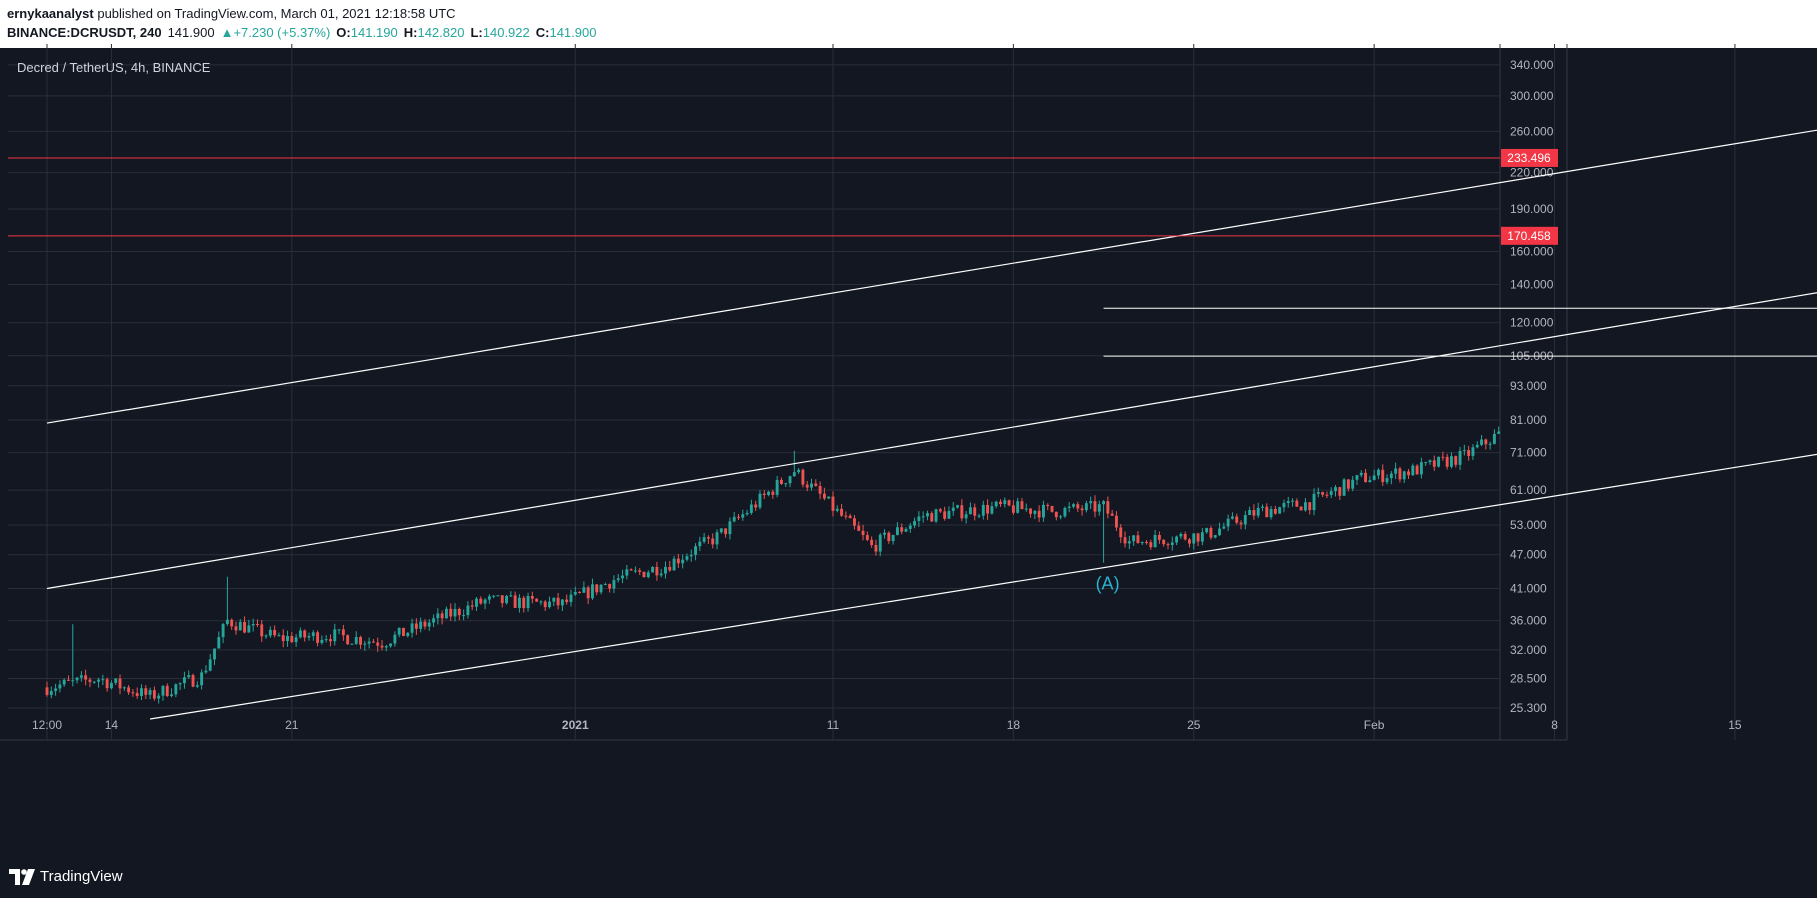  What do you see at coordinates (1529, 235) in the screenshot?
I see `resistance-price-badge` at bounding box center [1529, 235].